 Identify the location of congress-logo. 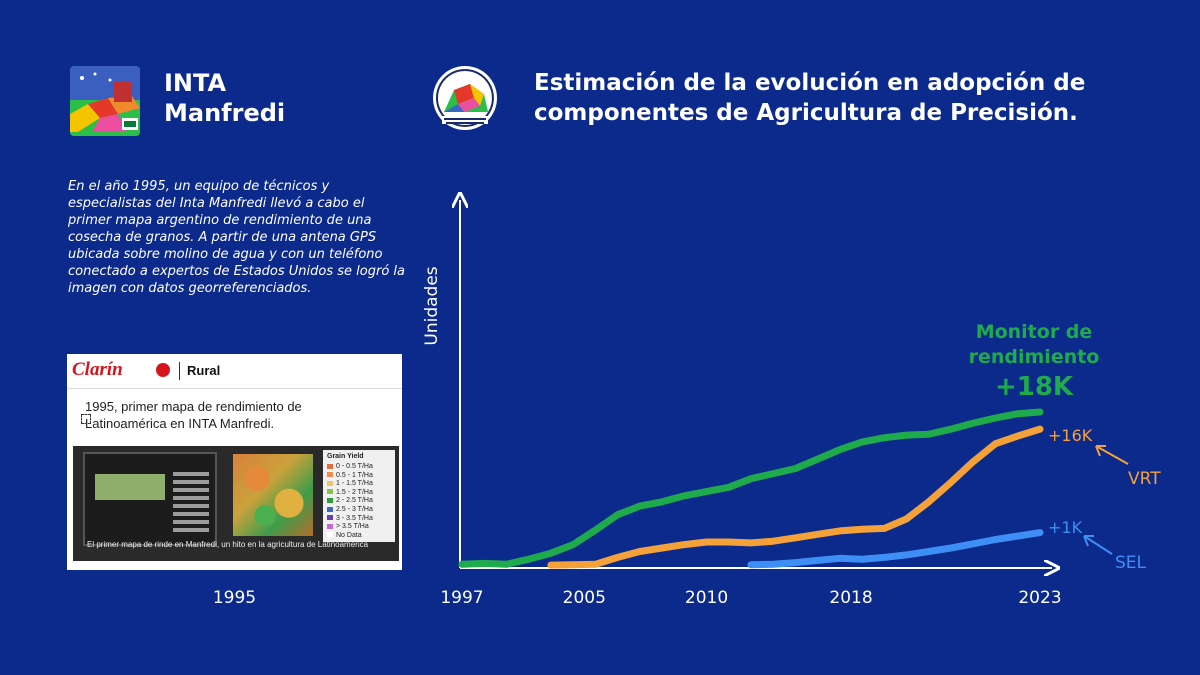
(465, 100).